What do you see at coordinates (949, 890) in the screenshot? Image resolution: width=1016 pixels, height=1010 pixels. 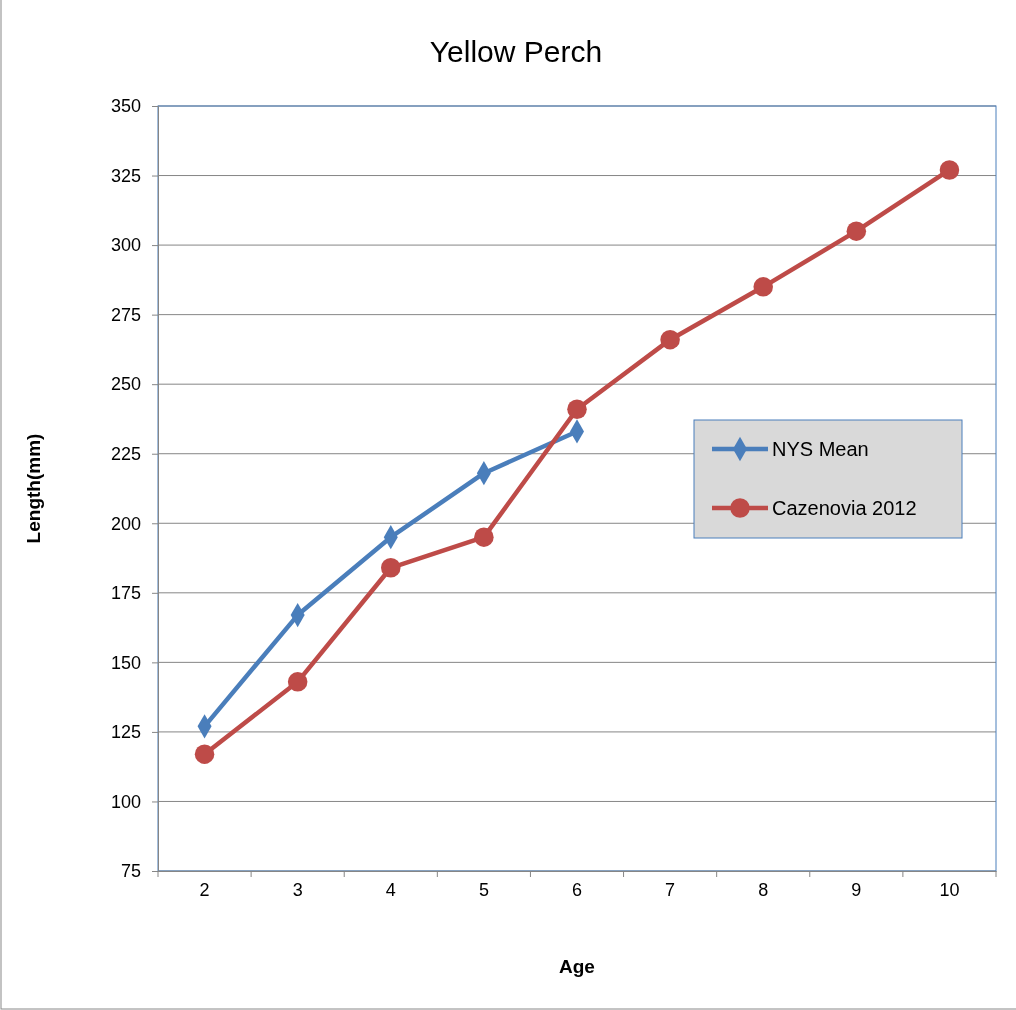 I see `x-tick-label: 10` at bounding box center [949, 890].